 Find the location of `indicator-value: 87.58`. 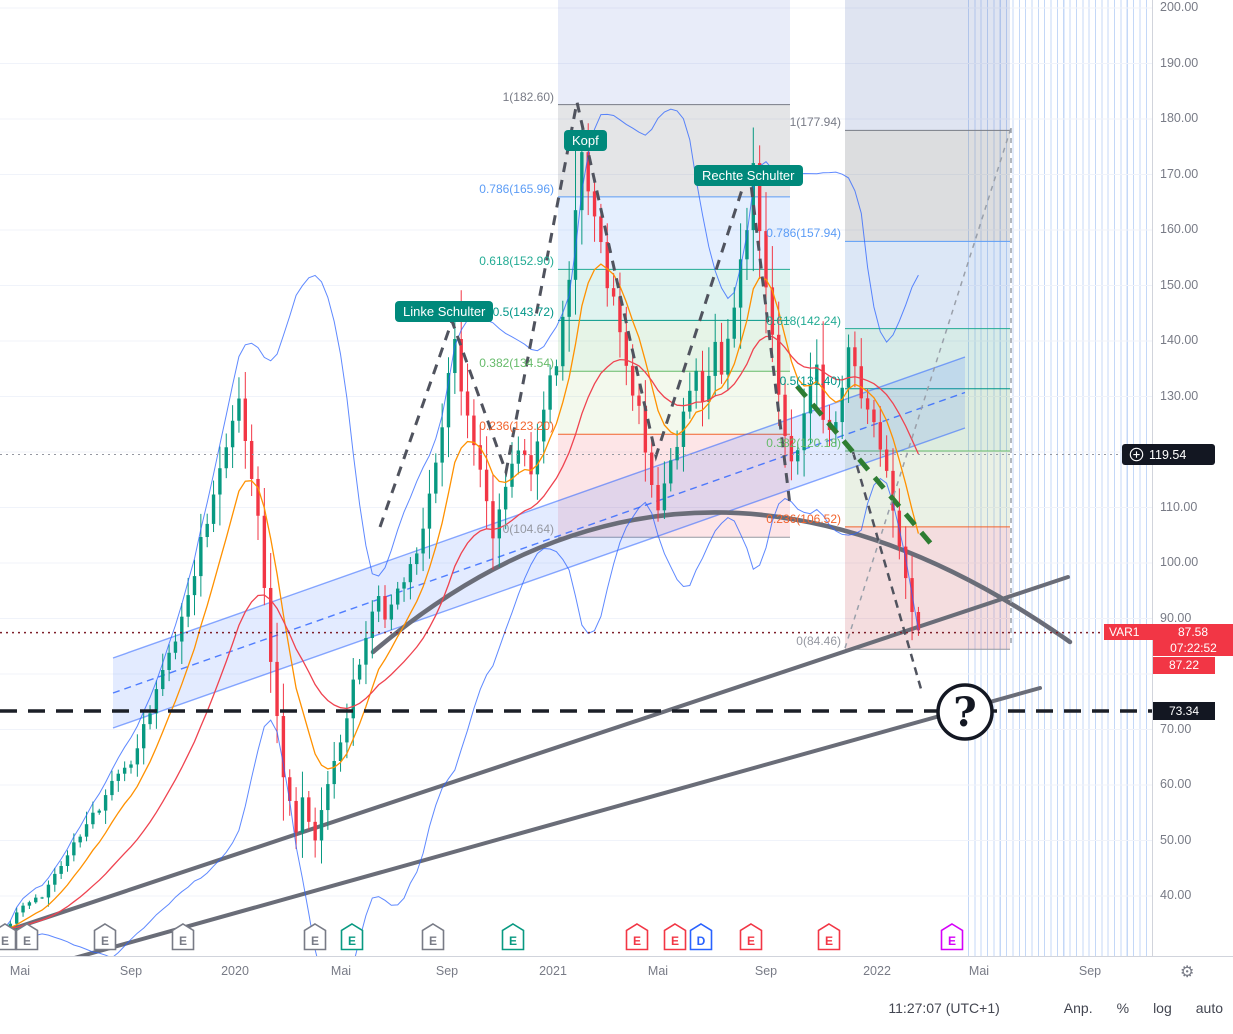

indicator-value: 87.58 is located at coordinates (1192, 632).